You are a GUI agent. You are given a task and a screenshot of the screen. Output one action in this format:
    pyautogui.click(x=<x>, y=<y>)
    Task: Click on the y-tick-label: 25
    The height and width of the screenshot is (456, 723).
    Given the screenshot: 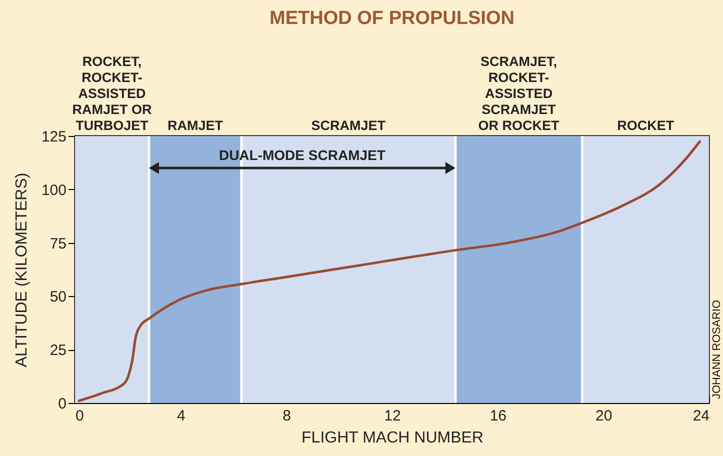 What is the action you would take?
    pyautogui.click(x=58, y=351)
    